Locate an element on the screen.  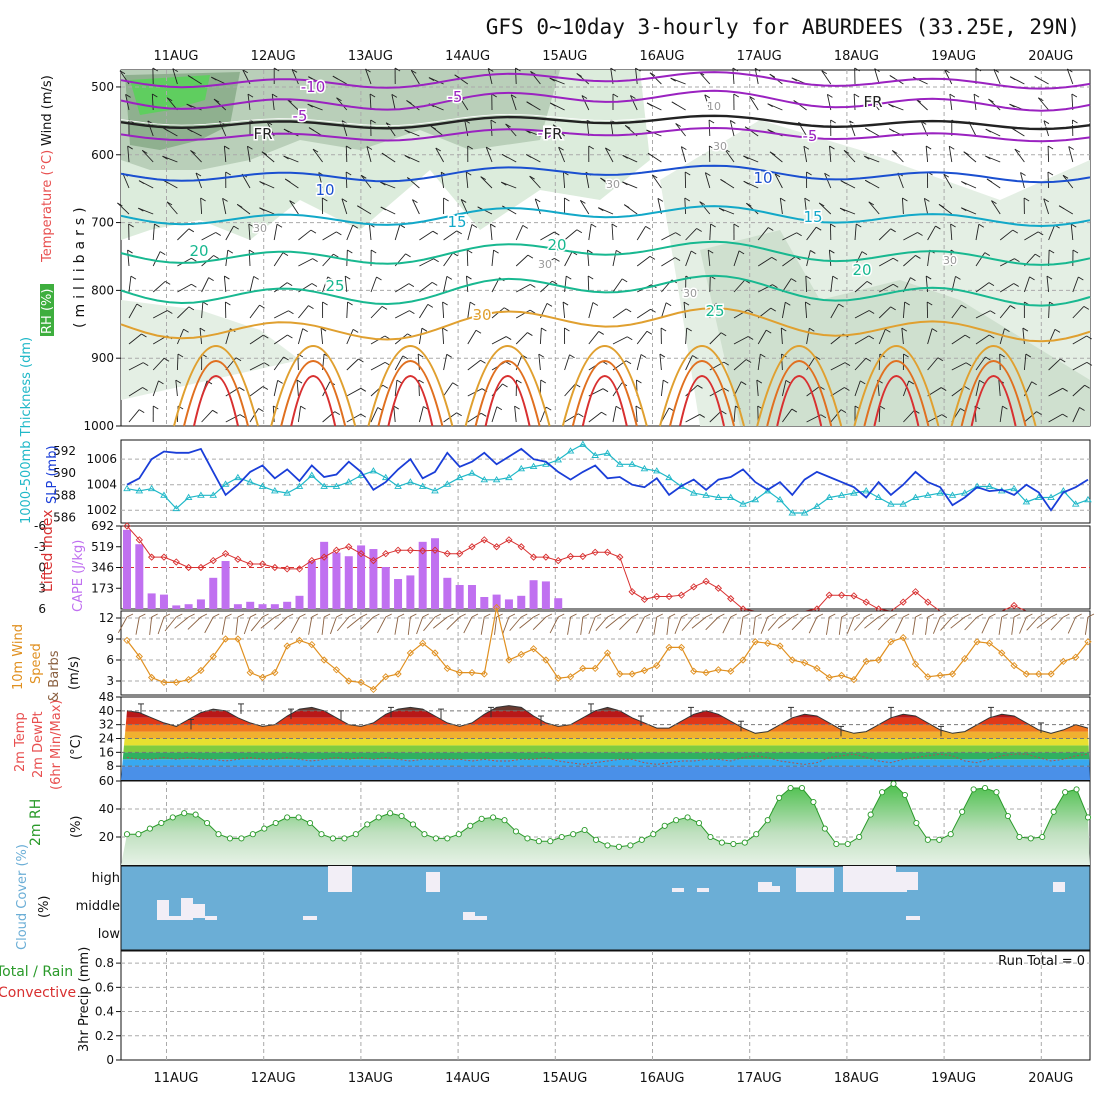
wind-axis-label: Wind (m/s) is located at coordinates (47, 110).